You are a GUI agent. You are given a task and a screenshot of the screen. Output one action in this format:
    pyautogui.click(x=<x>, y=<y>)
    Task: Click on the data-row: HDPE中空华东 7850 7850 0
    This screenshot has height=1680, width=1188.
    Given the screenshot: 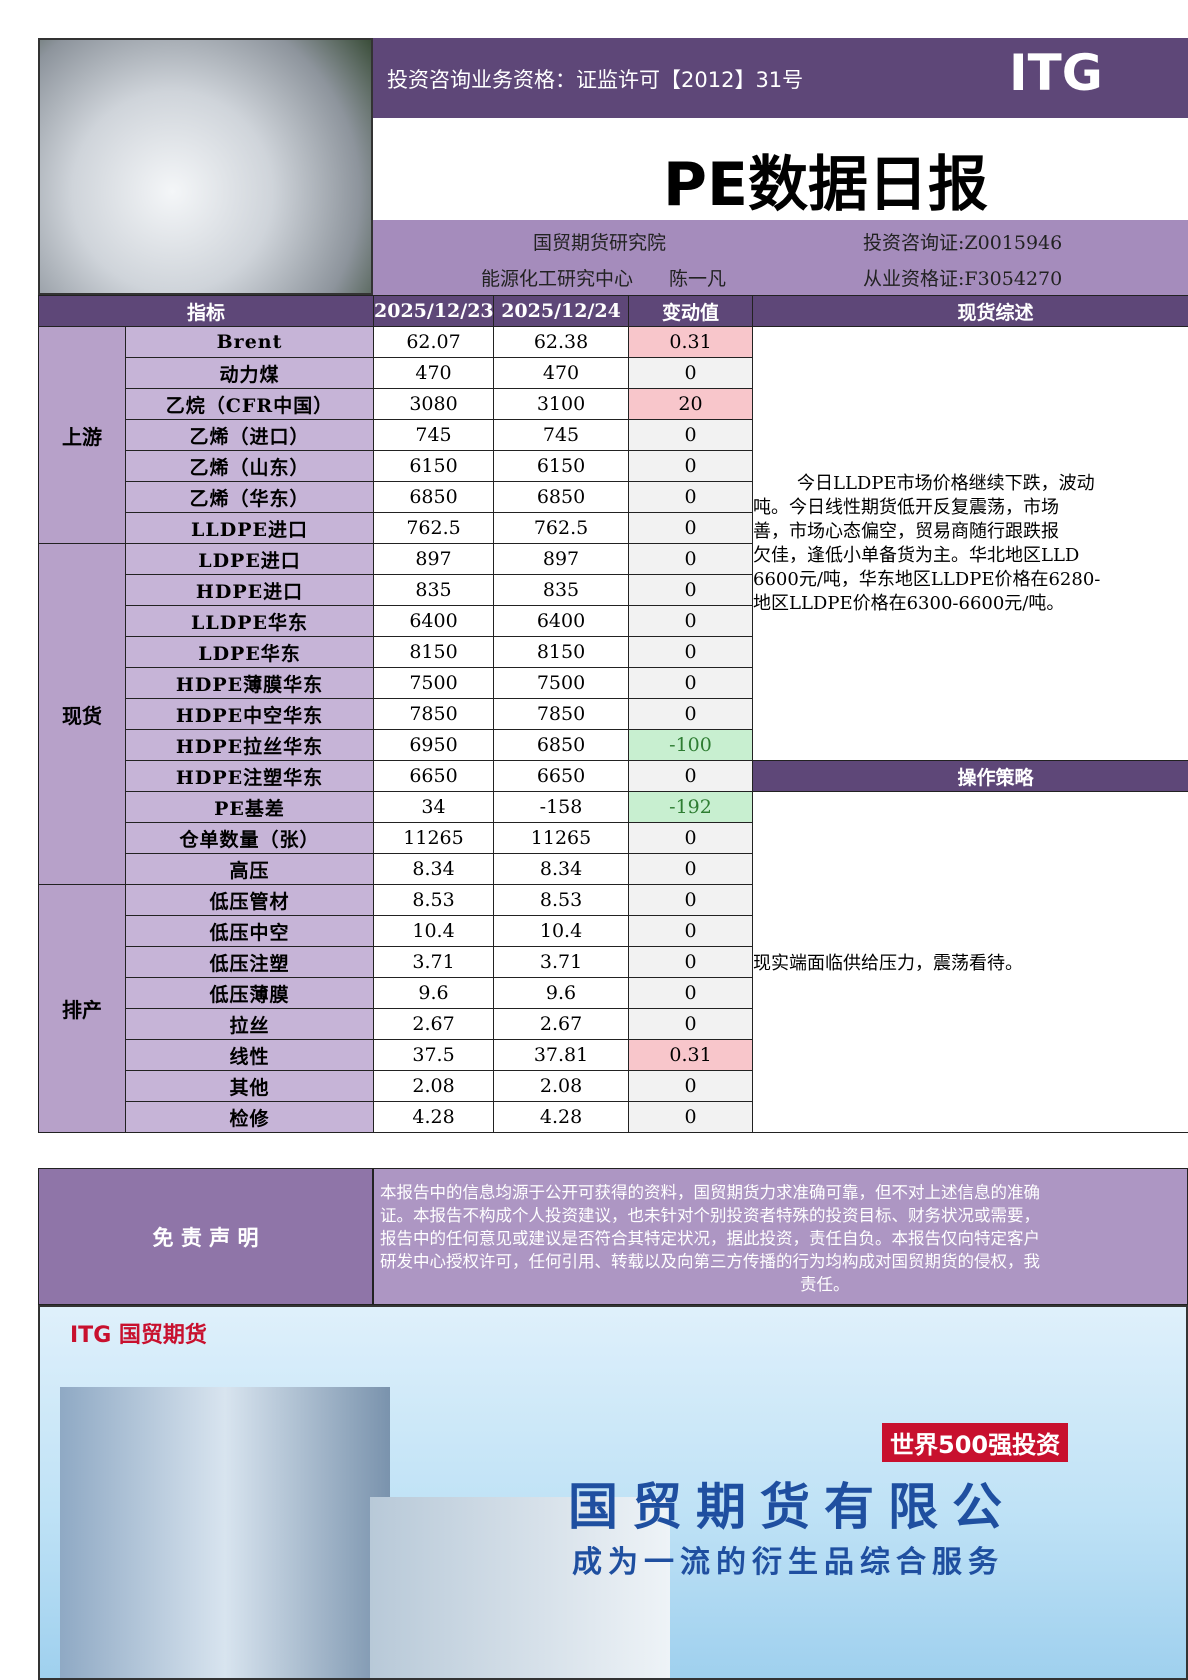 What is the action you would take?
    pyautogui.click(x=613, y=714)
    